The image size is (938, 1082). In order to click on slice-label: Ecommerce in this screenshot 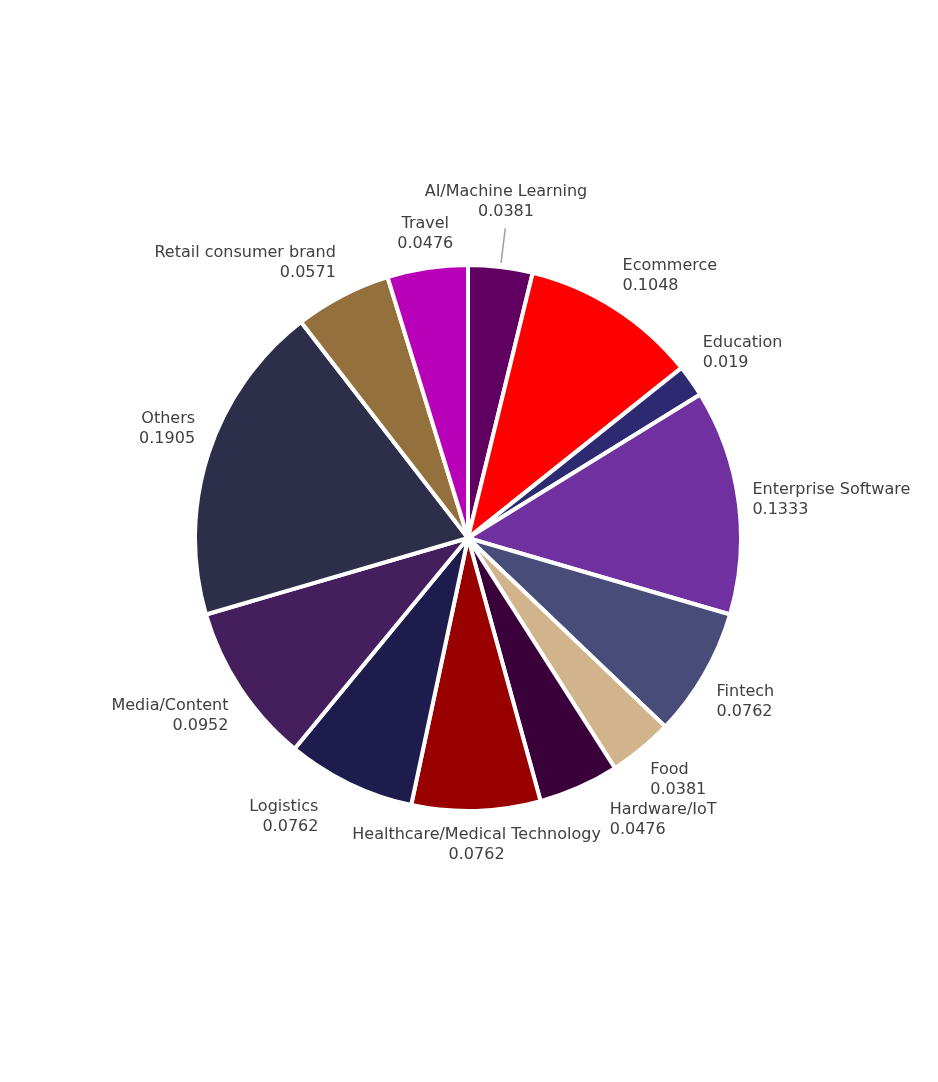, I will do `click(670, 265)`.